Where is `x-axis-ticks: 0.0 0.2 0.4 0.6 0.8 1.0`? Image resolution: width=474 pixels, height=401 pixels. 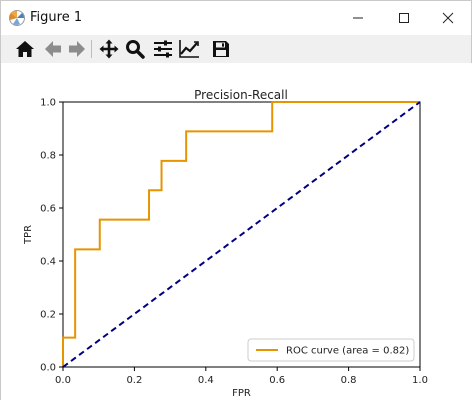
x-axis-ticks: 0.0 0.2 0.4 0.6 0.8 1.0 is located at coordinates (241, 376).